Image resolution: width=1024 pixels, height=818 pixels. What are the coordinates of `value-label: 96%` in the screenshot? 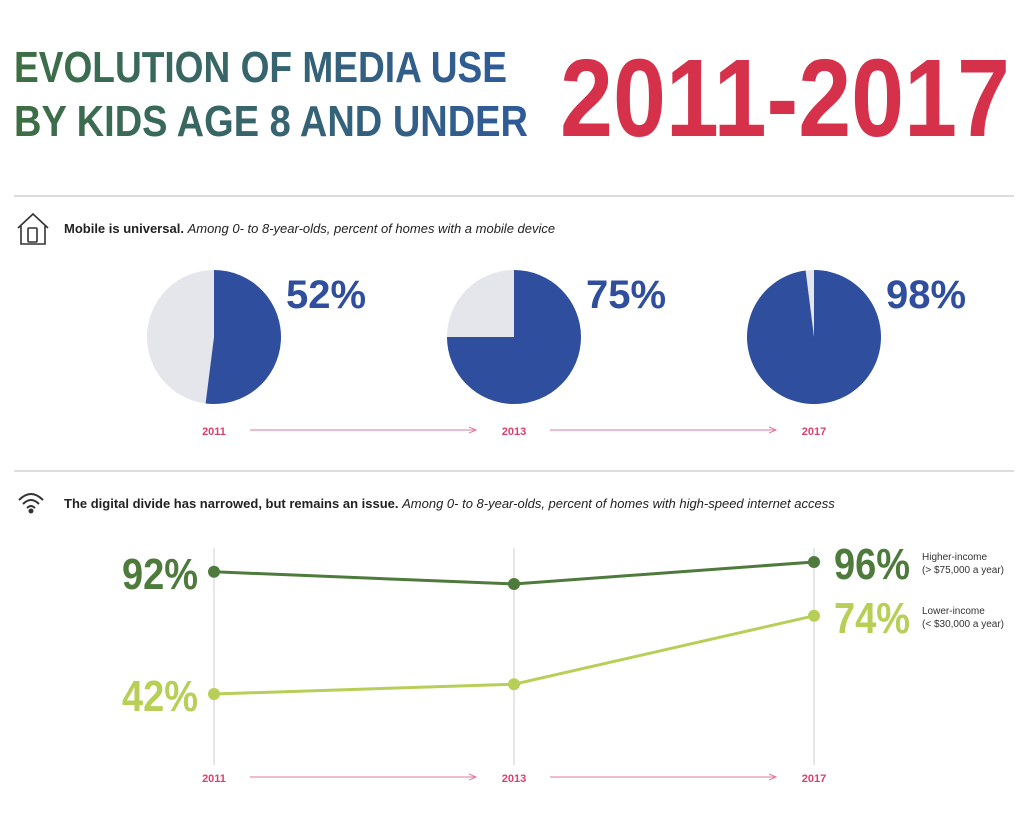 It's located at (872, 564).